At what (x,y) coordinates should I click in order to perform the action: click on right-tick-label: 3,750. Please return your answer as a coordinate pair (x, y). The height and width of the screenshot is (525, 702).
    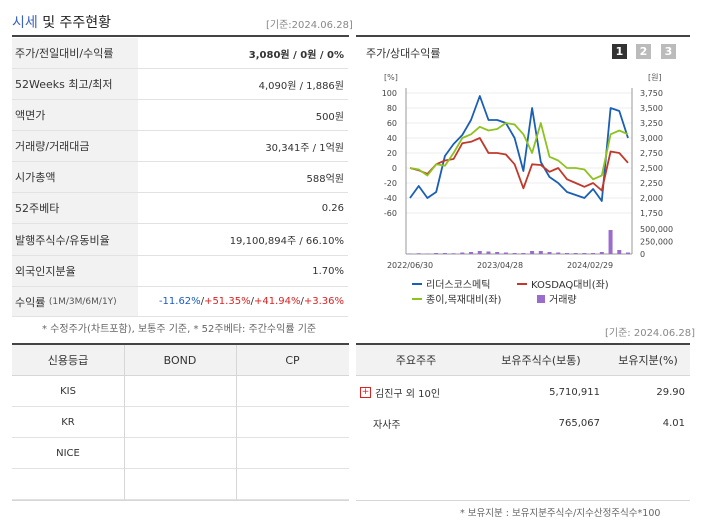
    Looking at the image, I should click on (651, 93).